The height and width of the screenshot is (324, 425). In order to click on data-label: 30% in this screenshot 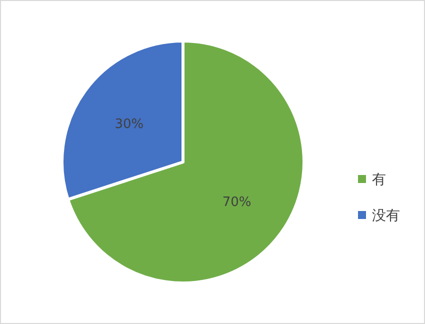, I will do `click(129, 124)`.